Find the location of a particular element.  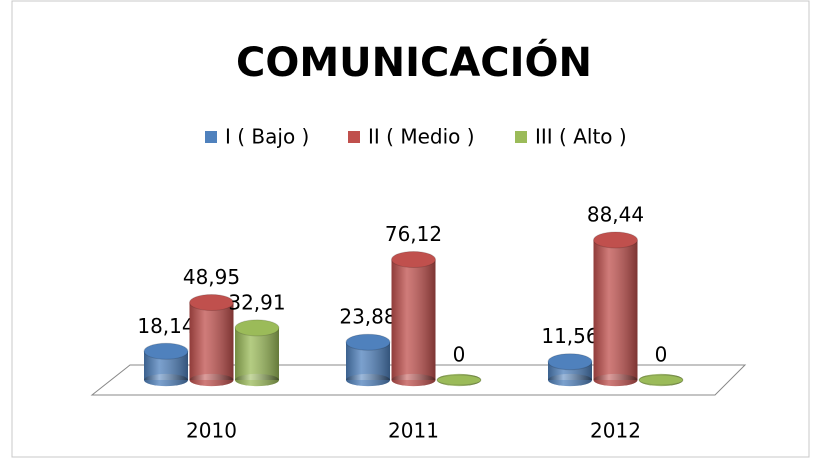

legend-label: II ( Medio ) is located at coordinates (421, 137).